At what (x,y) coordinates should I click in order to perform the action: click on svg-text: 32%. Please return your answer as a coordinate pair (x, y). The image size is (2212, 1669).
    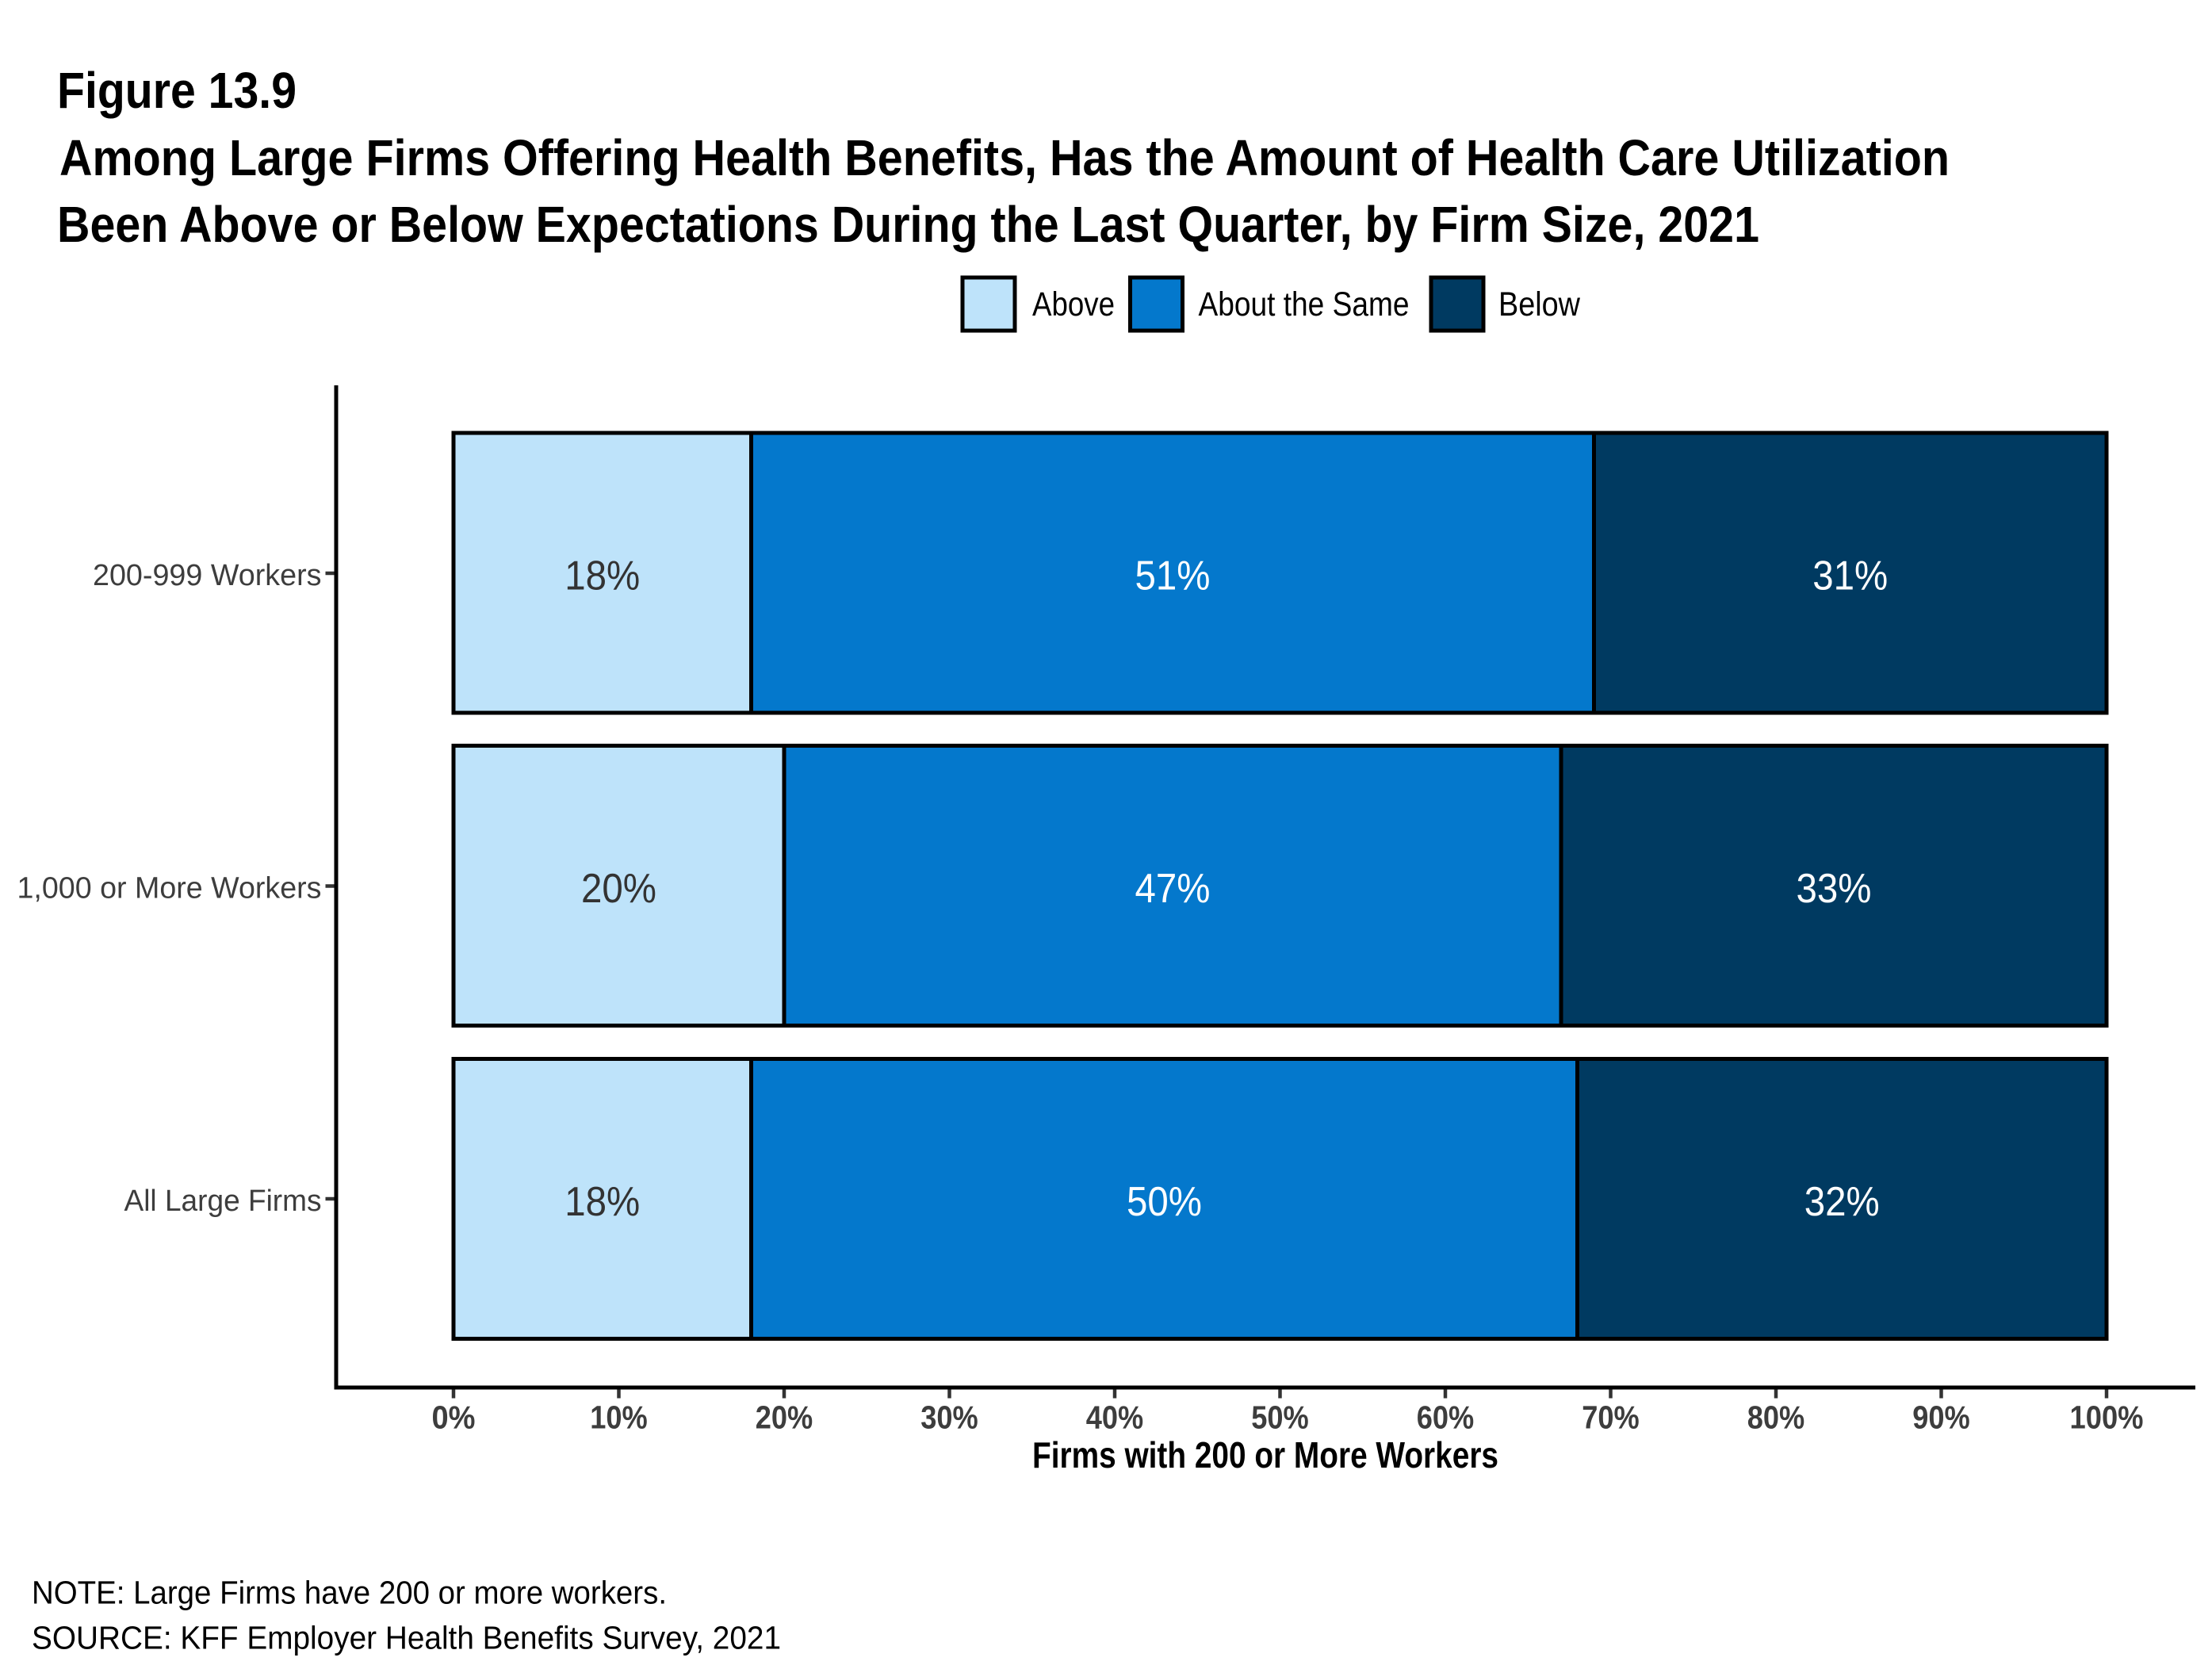
    Looking at the image, I should click on (1842, 1202).